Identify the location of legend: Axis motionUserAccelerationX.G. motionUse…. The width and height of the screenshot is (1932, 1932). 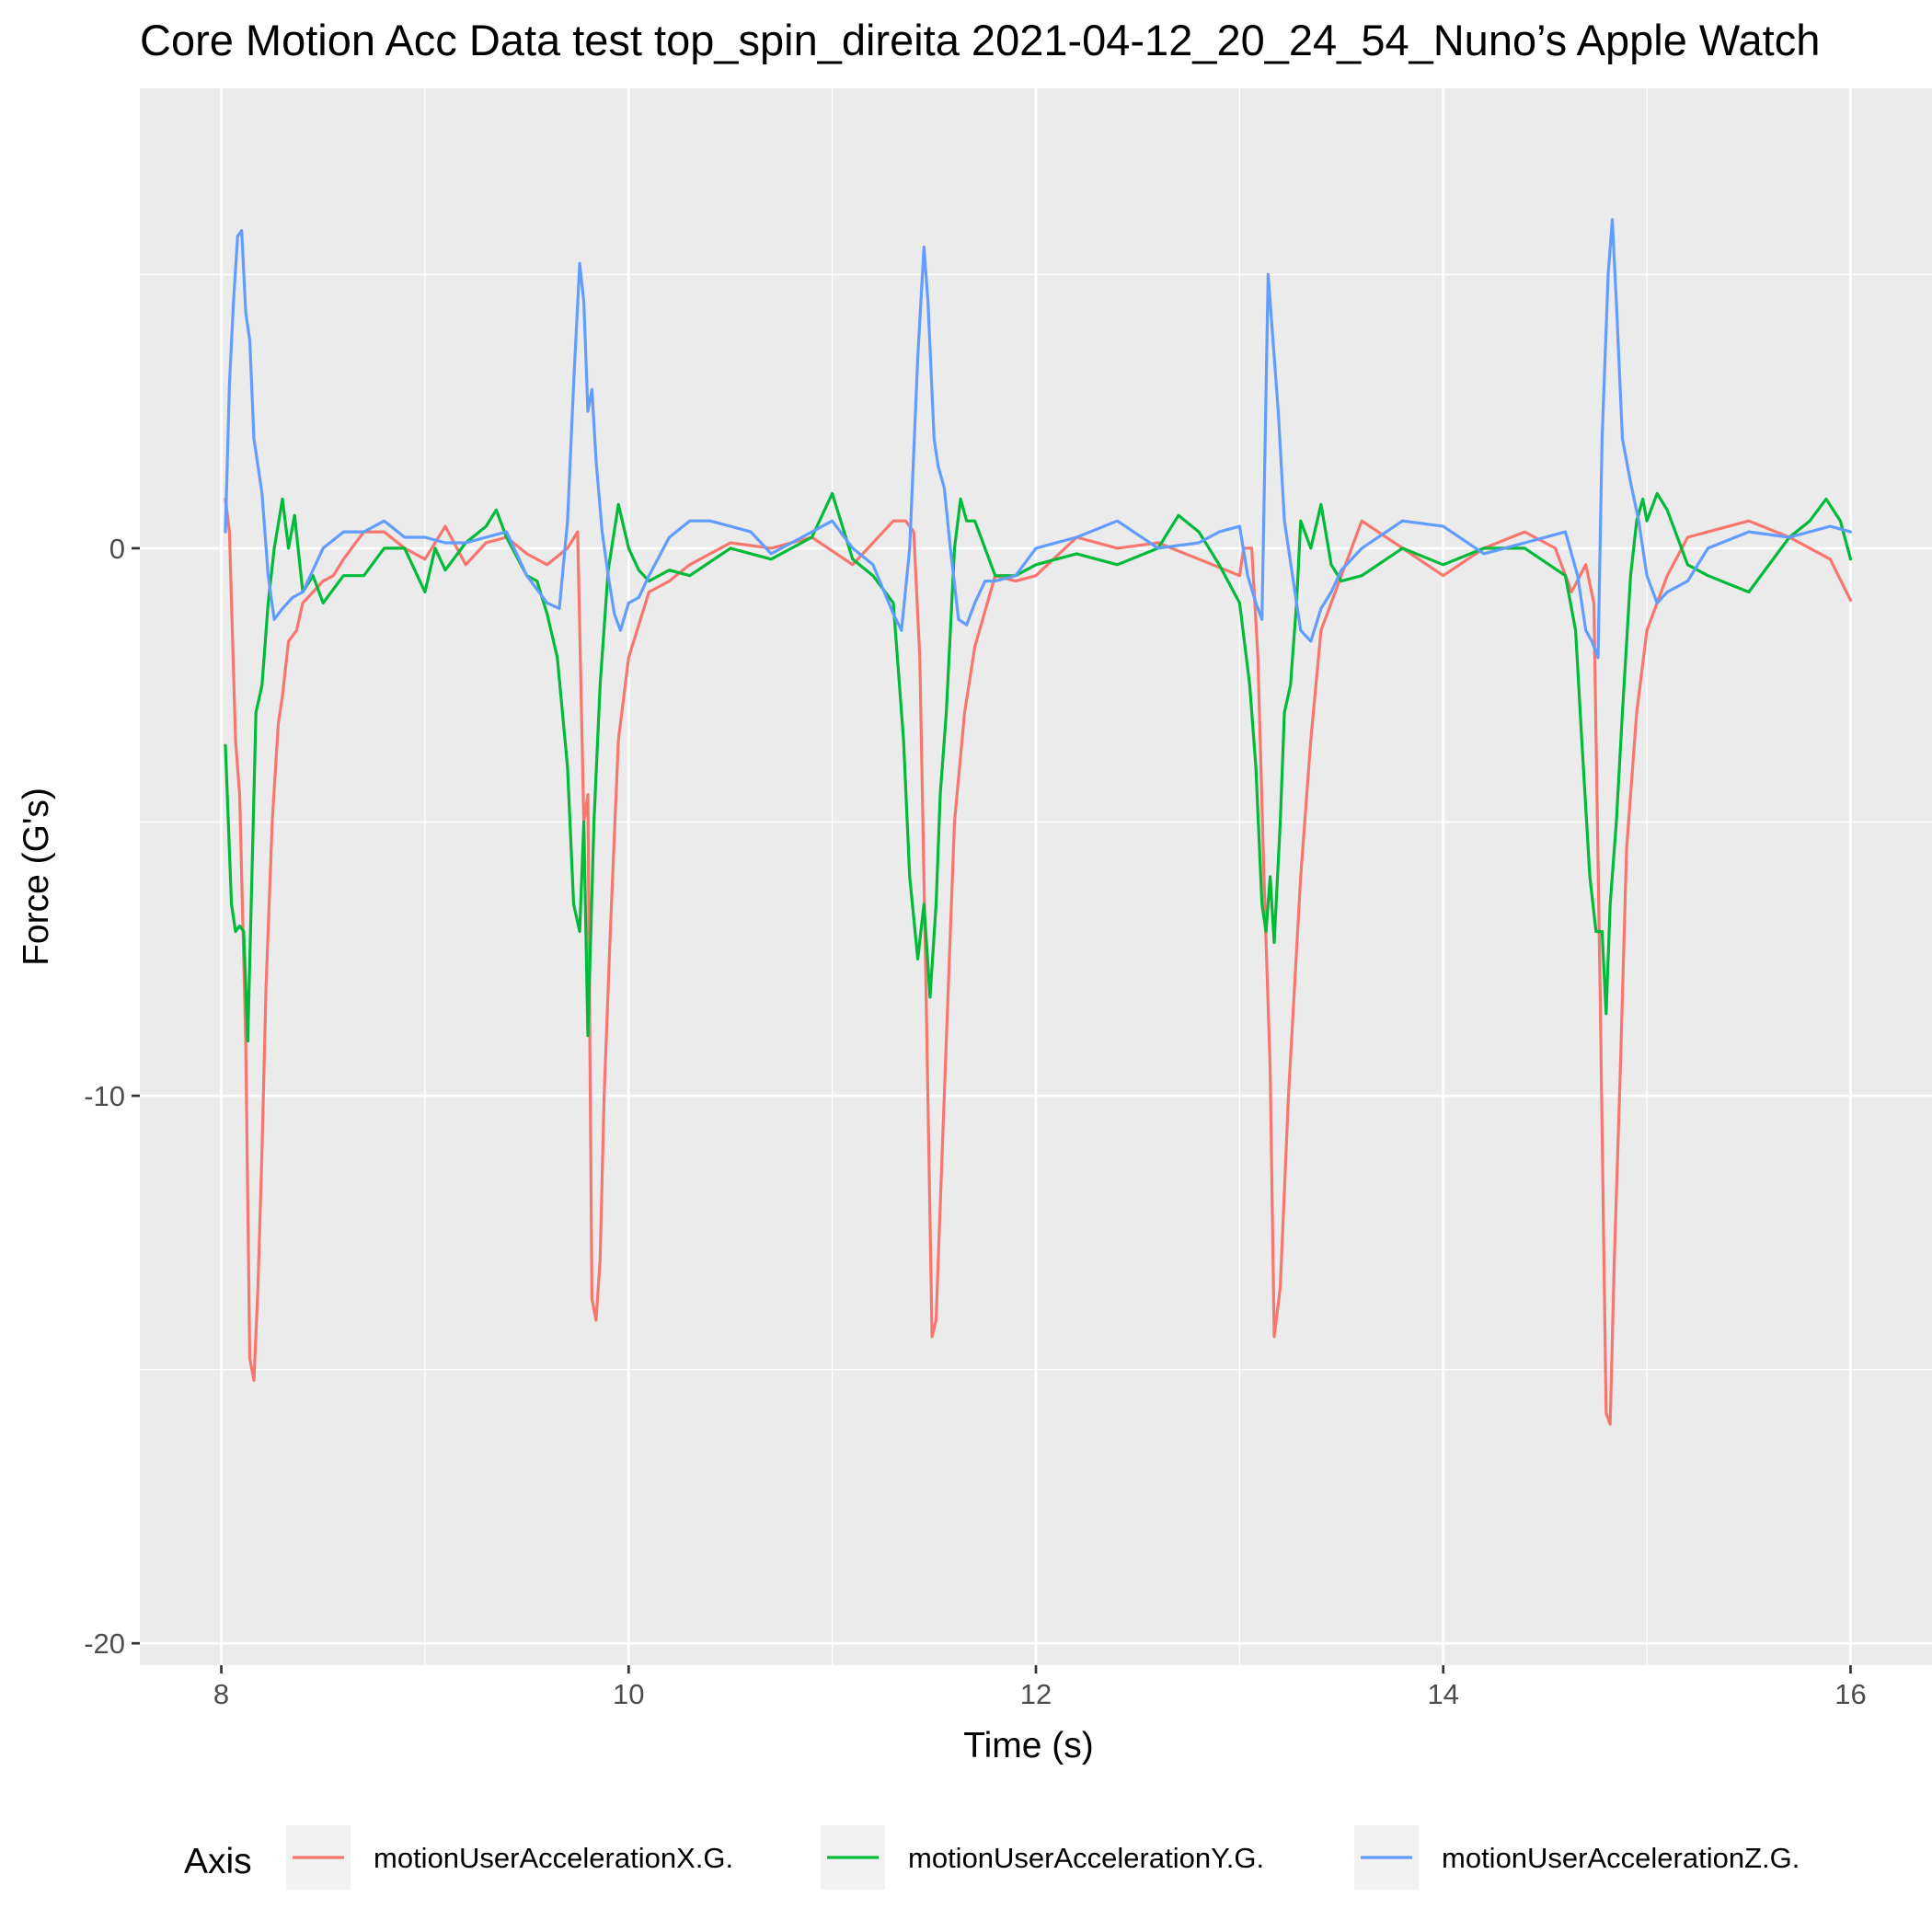
(992, 1857).